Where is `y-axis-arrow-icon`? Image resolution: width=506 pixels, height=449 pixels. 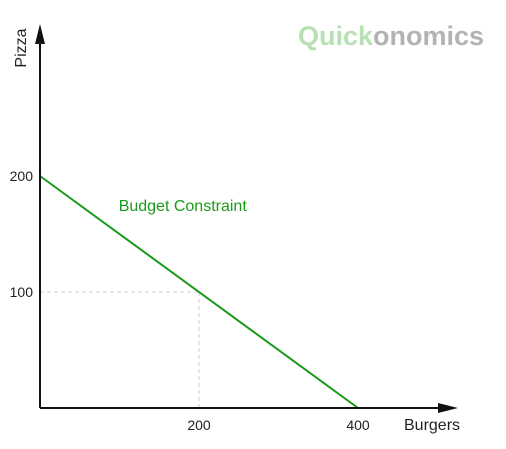
y-axis-arrow-icon is located at coordinates (40, 34).